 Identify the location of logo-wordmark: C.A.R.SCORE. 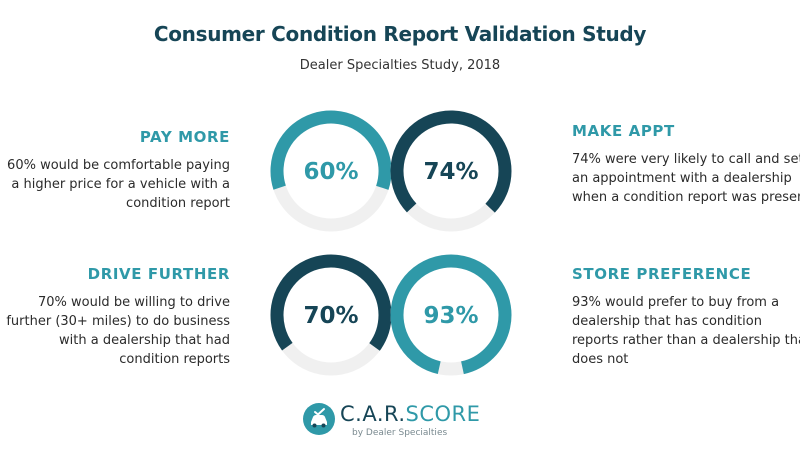
(410, 414).